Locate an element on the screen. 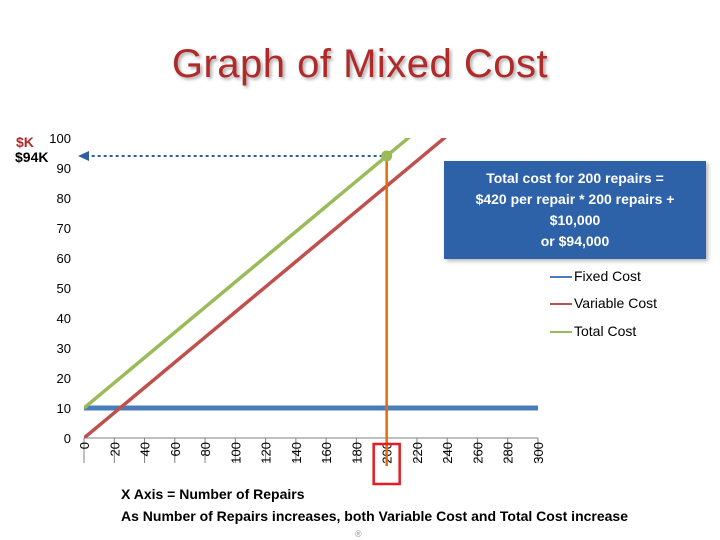 This screenshot has height=540, width=720. x-tick-label: 220 is located at coordinates (417, 453).